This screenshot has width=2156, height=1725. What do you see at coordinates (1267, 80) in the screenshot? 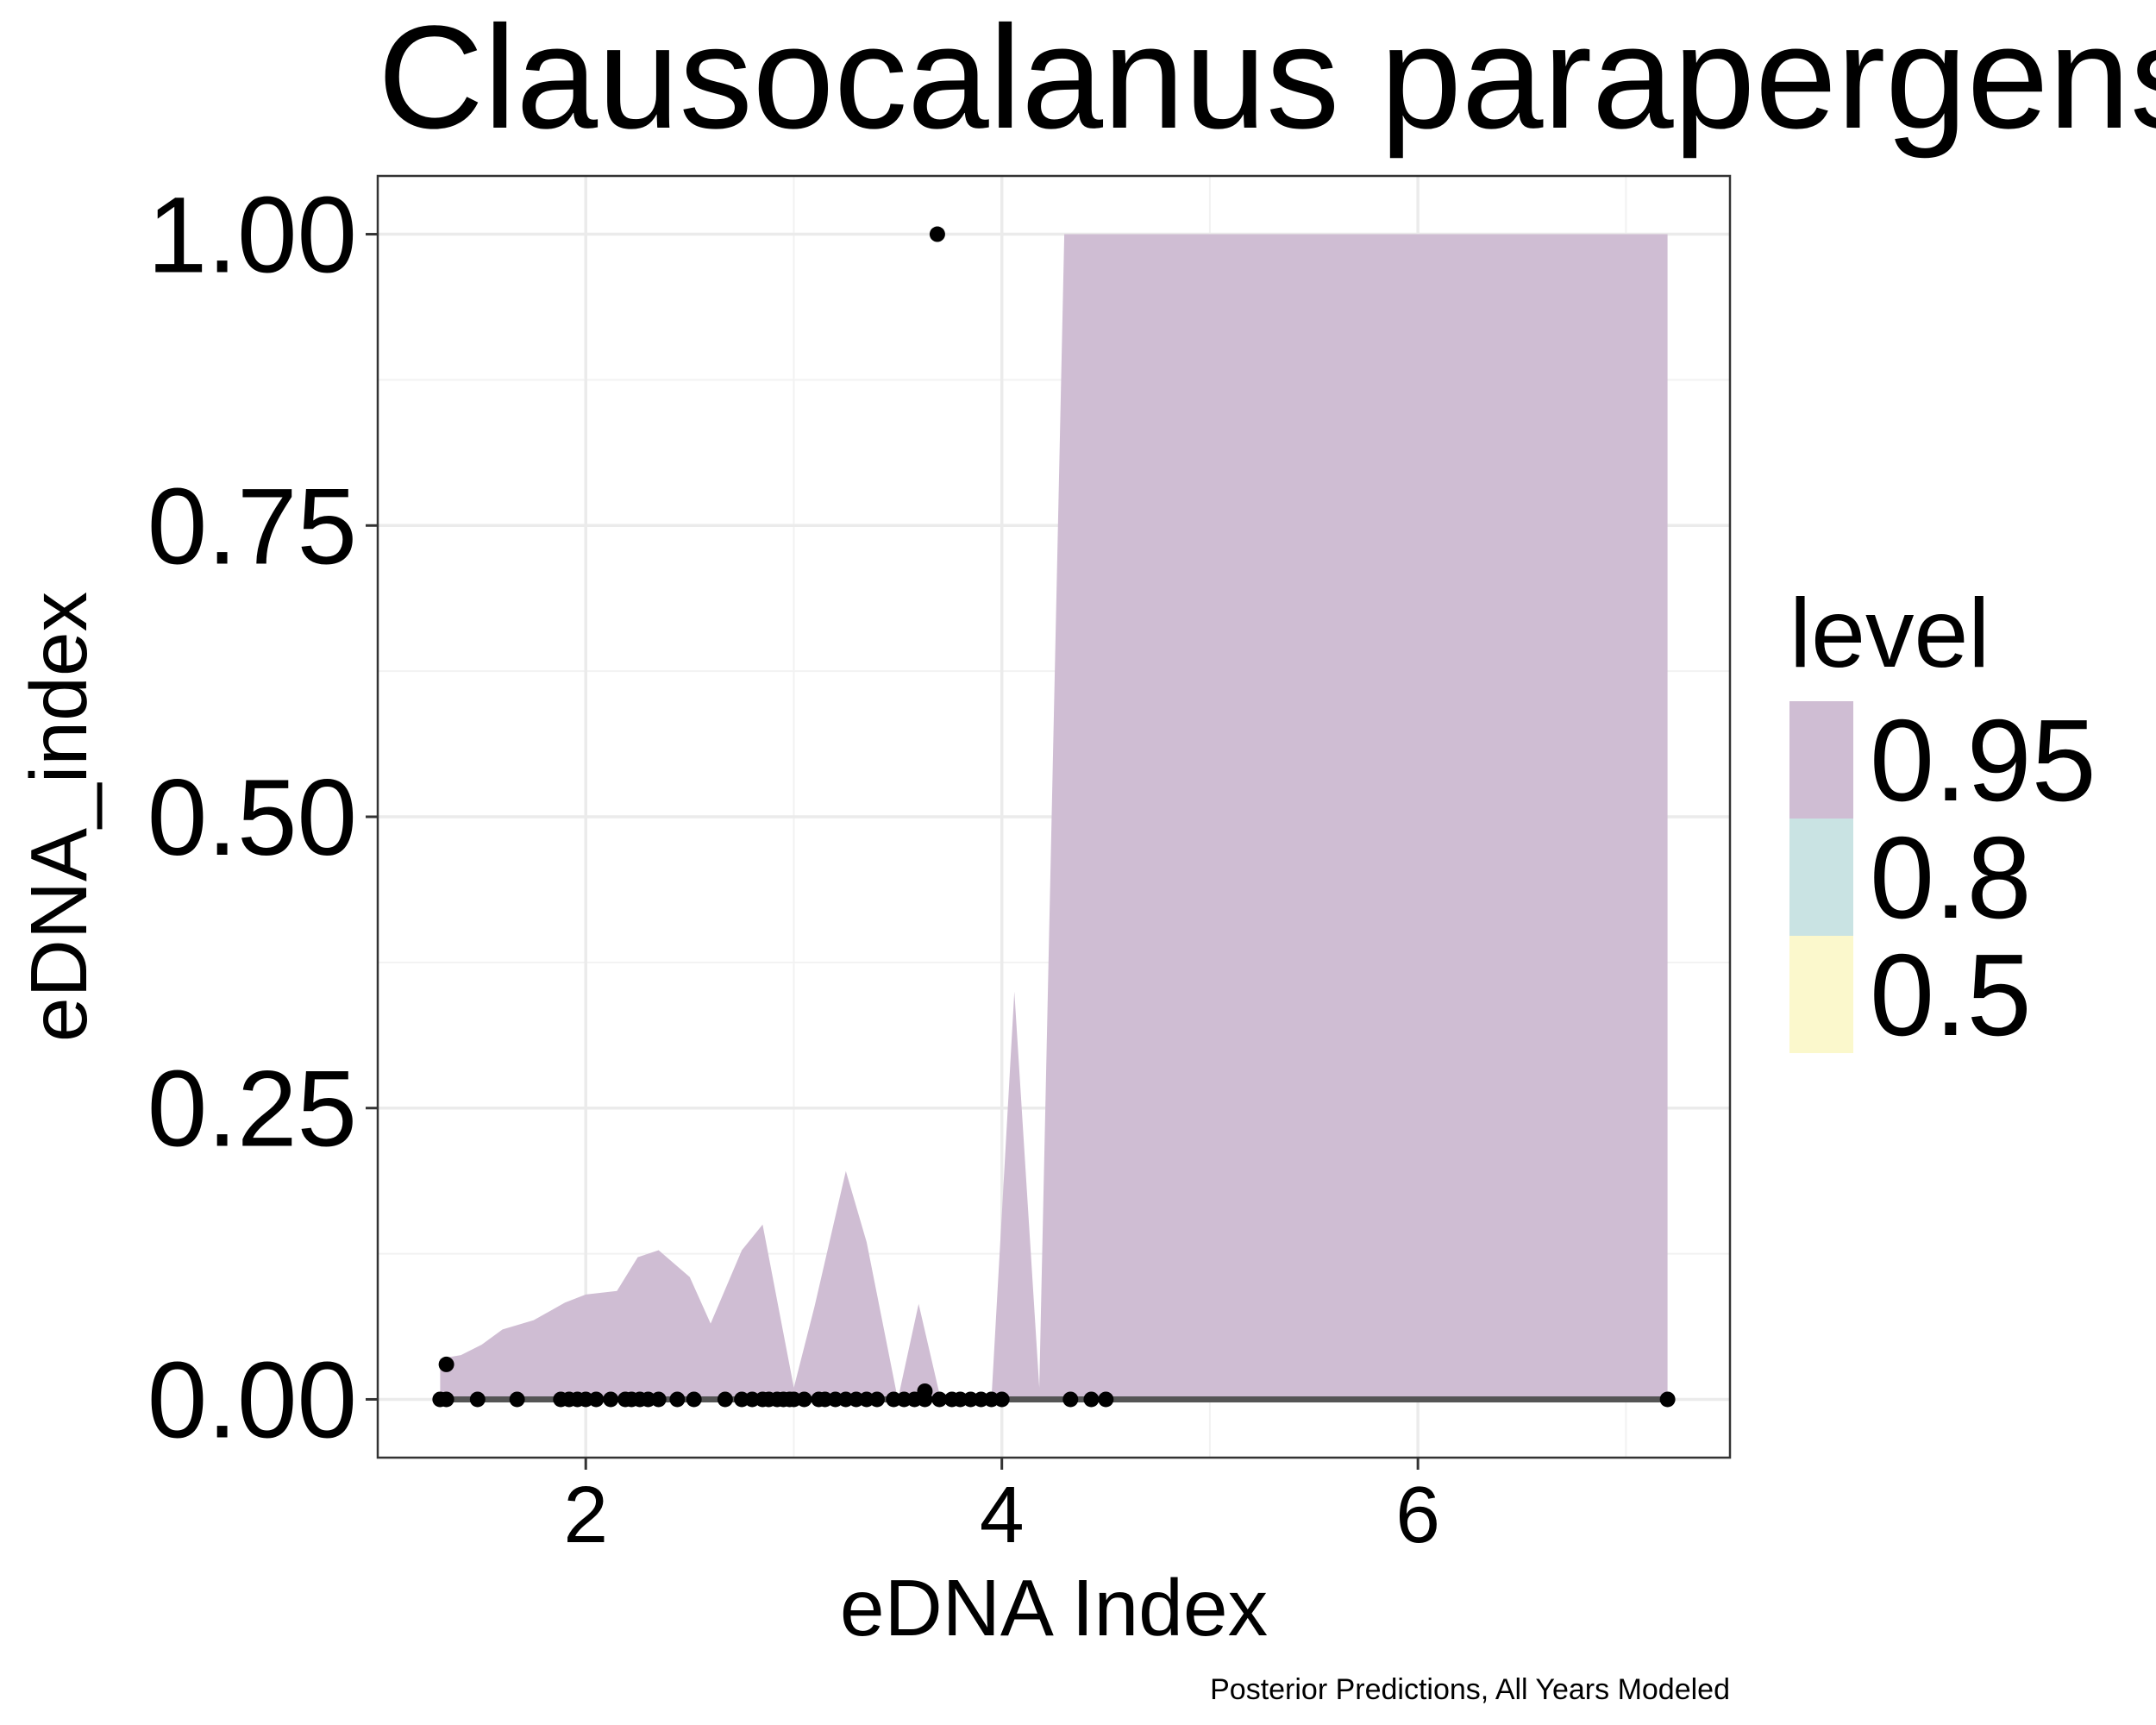
I see `chart-title: Clausocalanus parapergens` at bounding box center [1267, 80].